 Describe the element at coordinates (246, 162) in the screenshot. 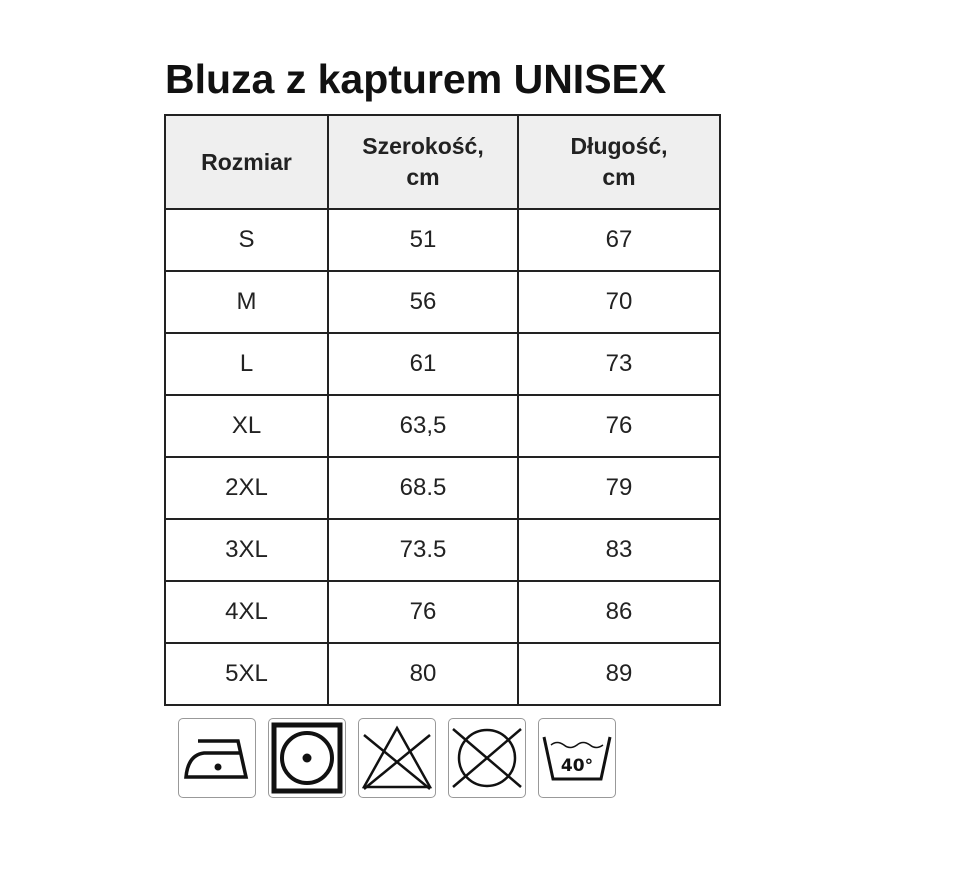

I see `header-size: Rozmiar` at that location.